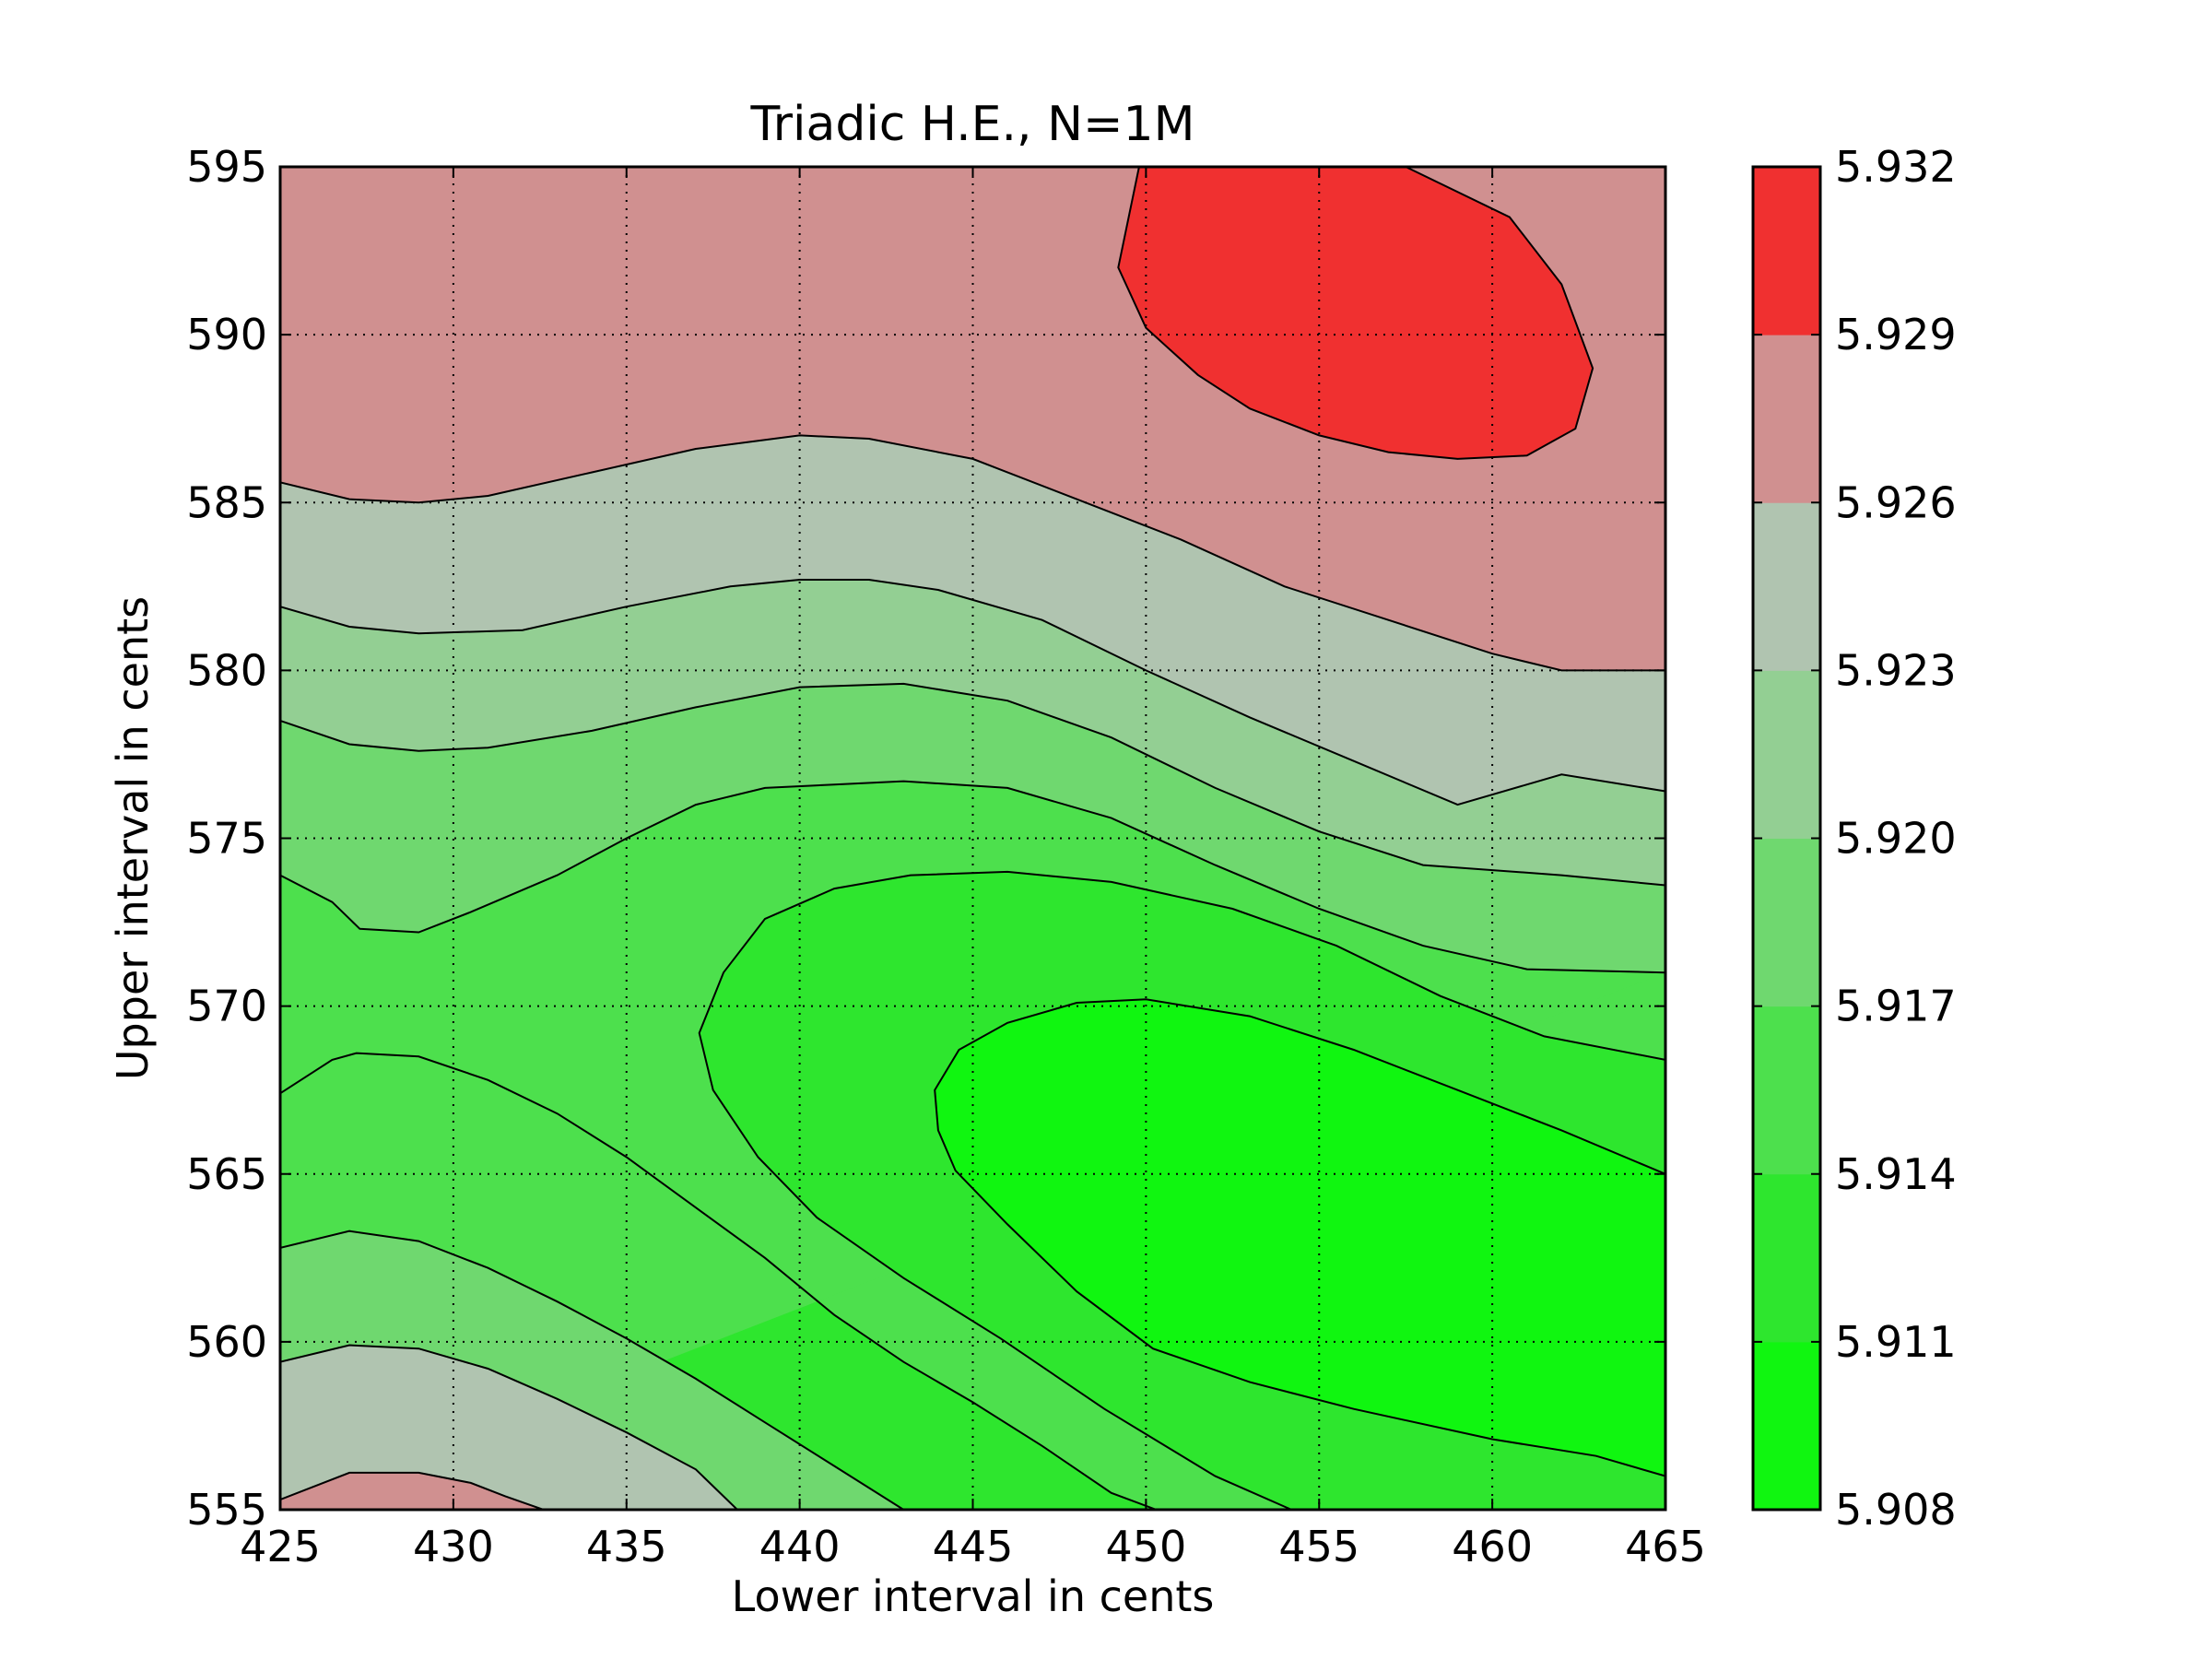 The width and height of the screenshot is (2212, 1659). What do you see at coordinates (800, 1546) in the screenshot?
I see `x-tick-label: 440` at bounding box center [800, 1546].